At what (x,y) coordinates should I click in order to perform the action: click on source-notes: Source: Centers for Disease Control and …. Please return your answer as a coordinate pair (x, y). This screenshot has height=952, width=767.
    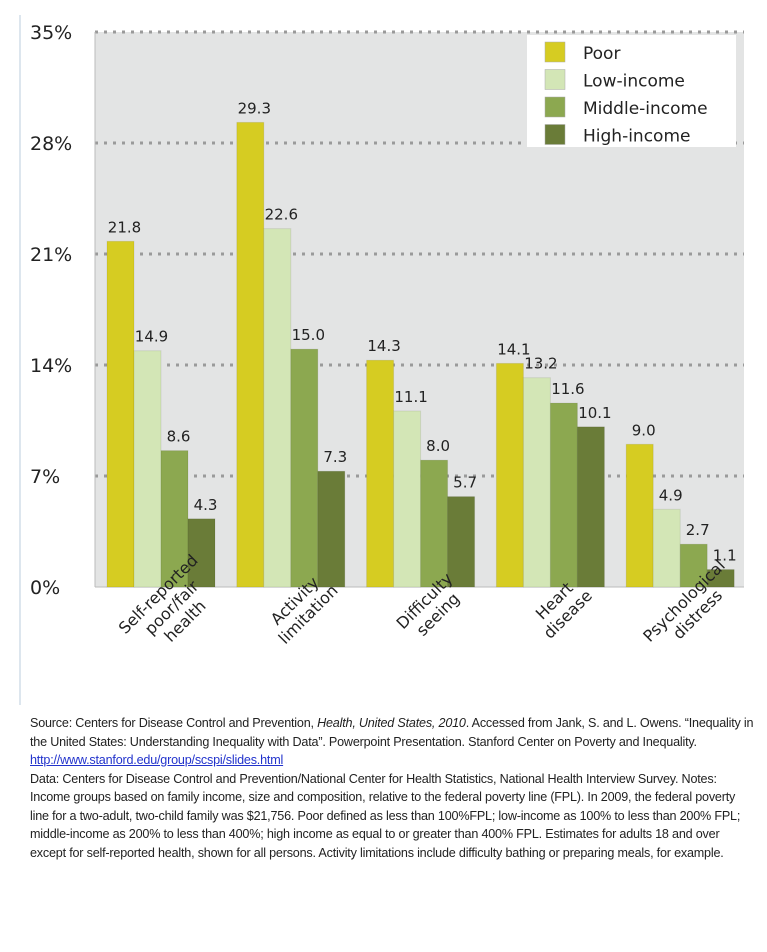
    Looking at the image, I should click on (392, 788).